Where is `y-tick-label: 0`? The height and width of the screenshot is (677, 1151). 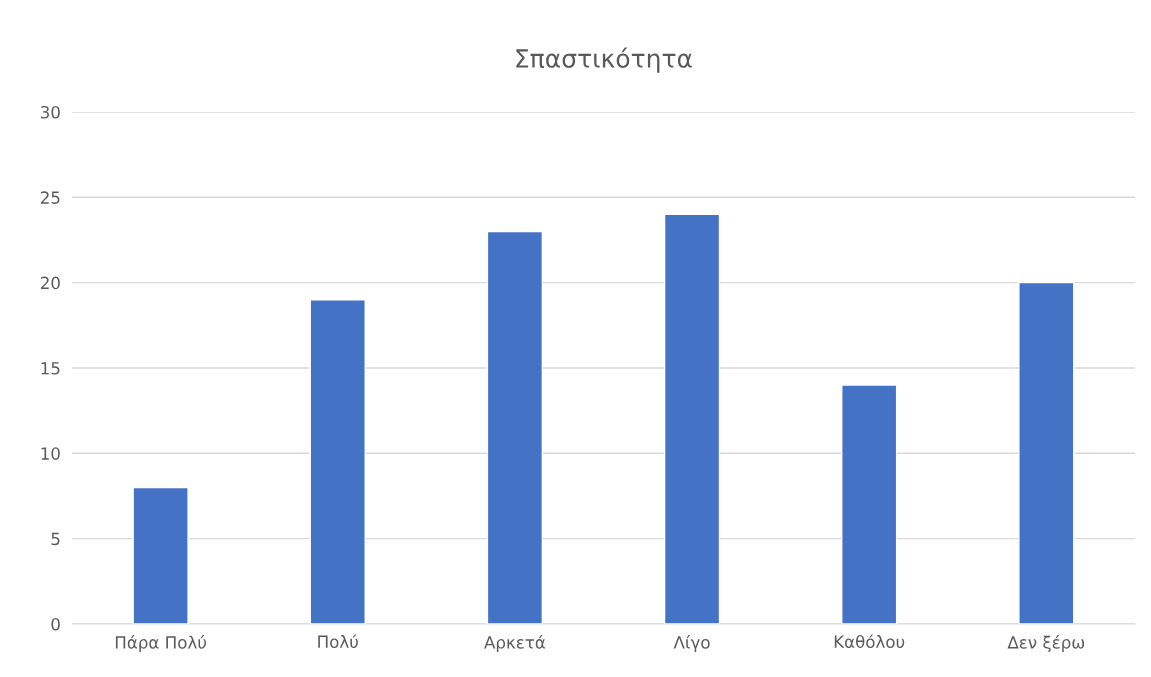
y-tick-label: 0 is located at coordinates (55, 624).